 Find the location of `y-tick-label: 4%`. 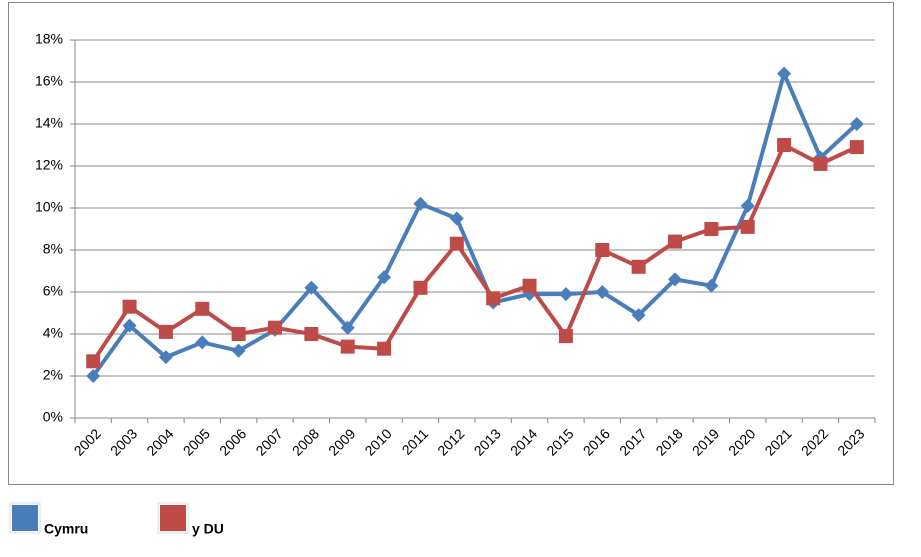

y-tick-label: 4% is located at coordinates (53, 333).